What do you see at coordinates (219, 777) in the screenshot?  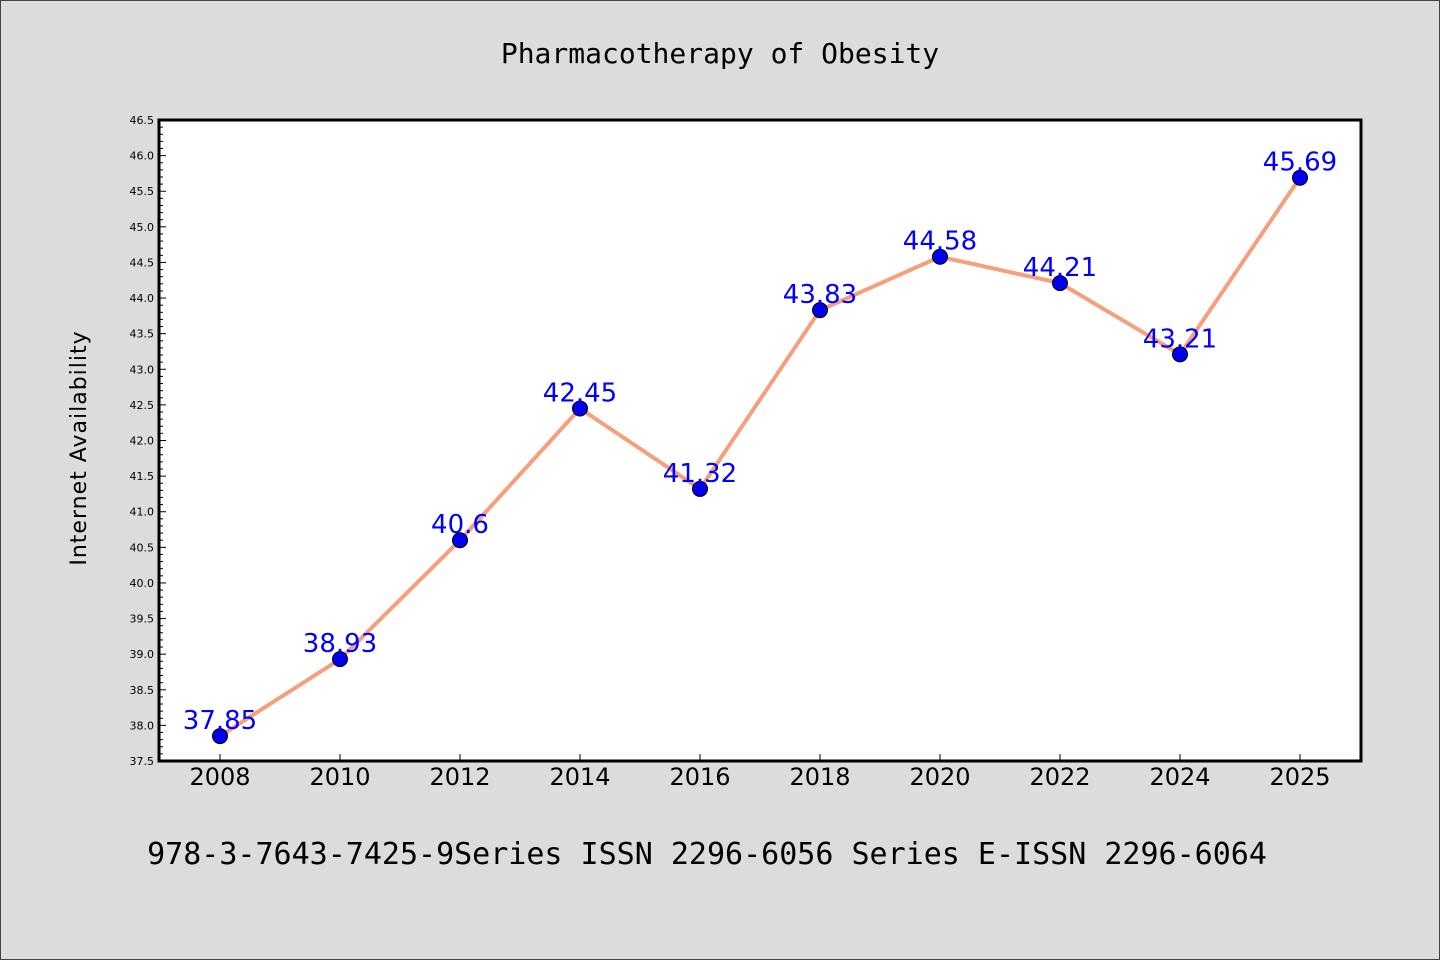 I see `x-tick-label: 2008` at bounding box center [219, 777].